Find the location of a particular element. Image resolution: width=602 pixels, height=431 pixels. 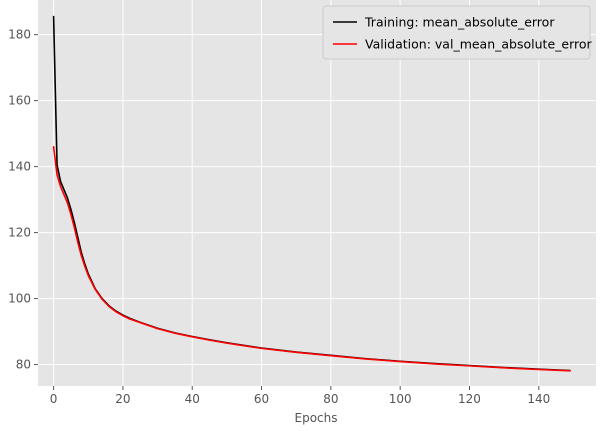

legend-box is located at coordinates (456, 32).